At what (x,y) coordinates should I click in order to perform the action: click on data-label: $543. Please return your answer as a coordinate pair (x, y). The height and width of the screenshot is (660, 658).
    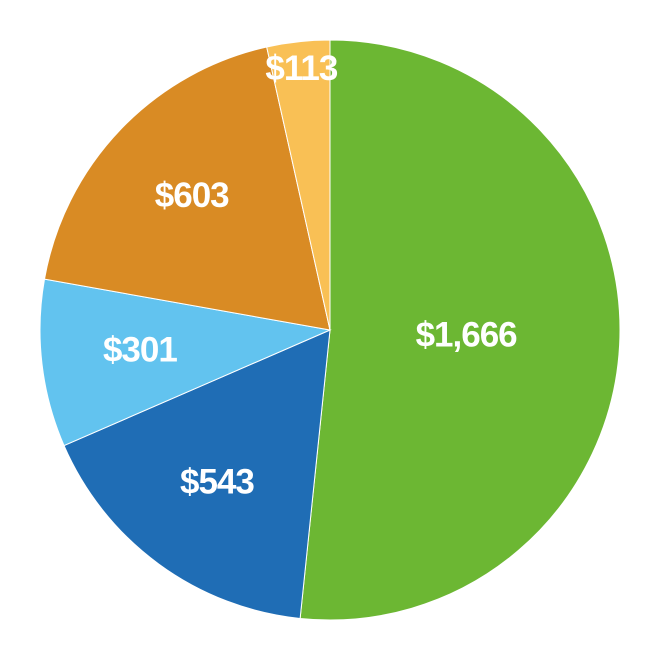
    Looking at the image, I should click on (217, 482).